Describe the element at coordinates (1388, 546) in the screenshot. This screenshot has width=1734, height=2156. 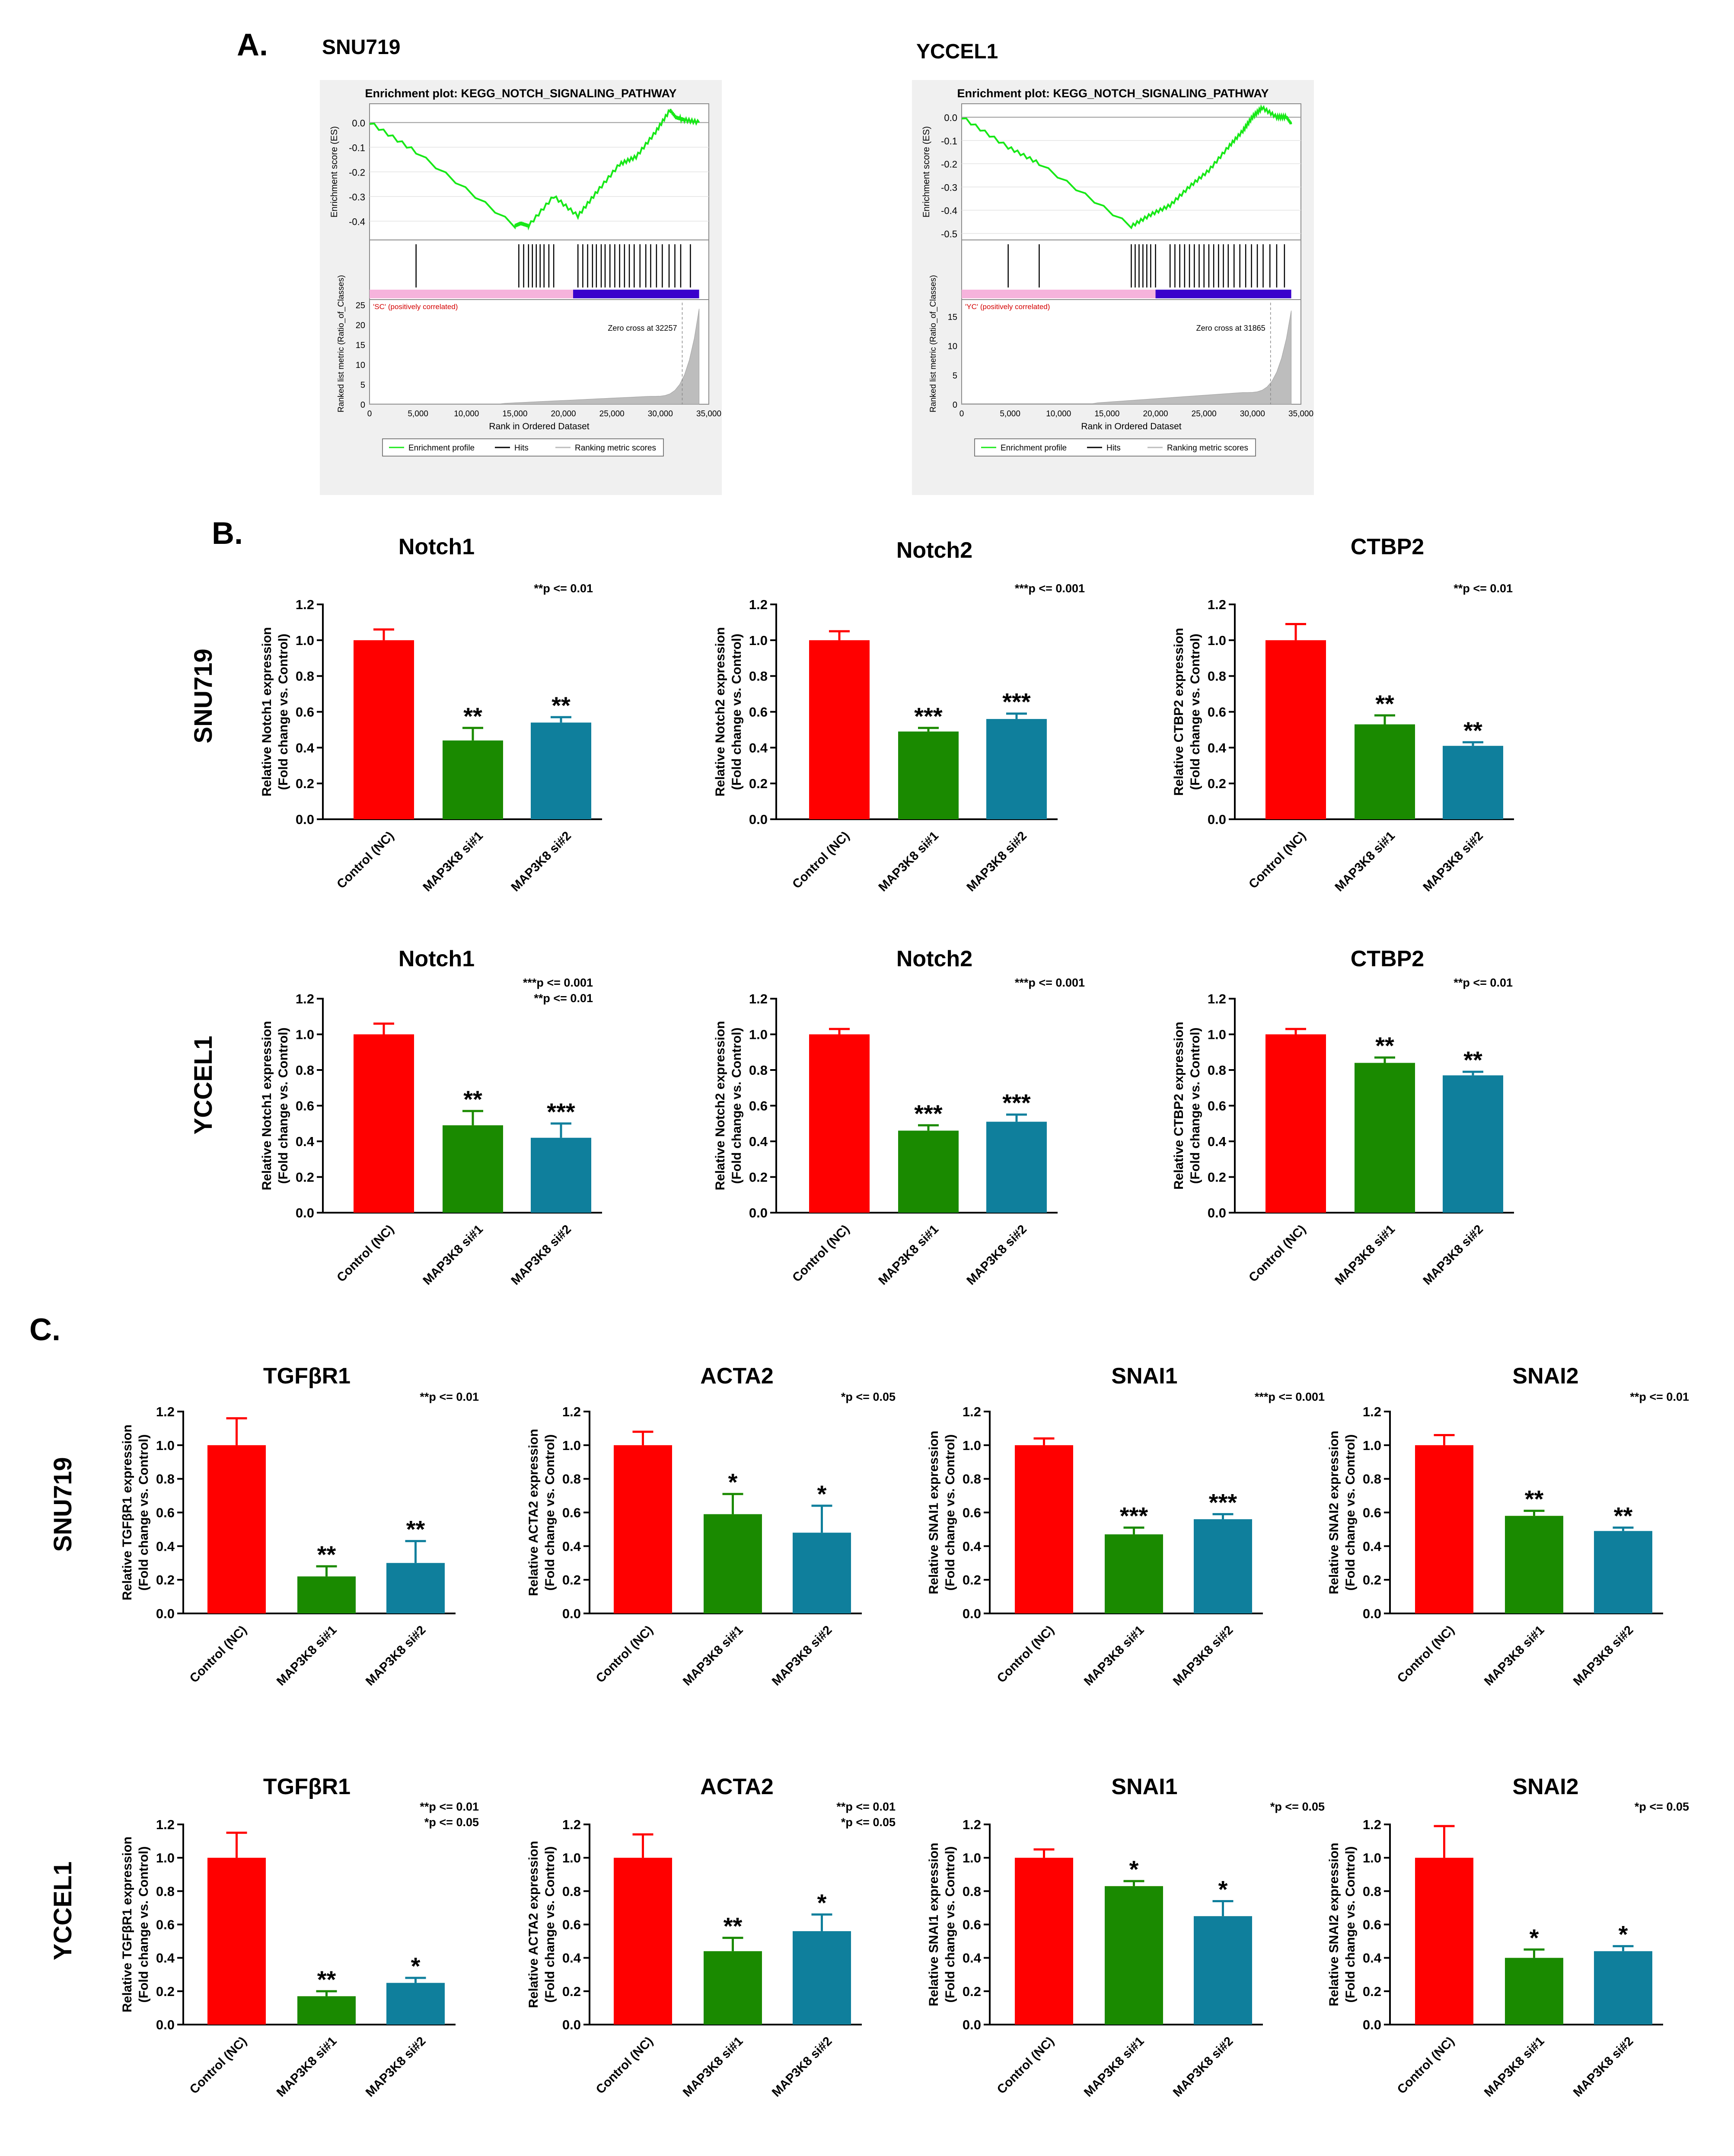
I see `chart-title: CTBP2` at that location.